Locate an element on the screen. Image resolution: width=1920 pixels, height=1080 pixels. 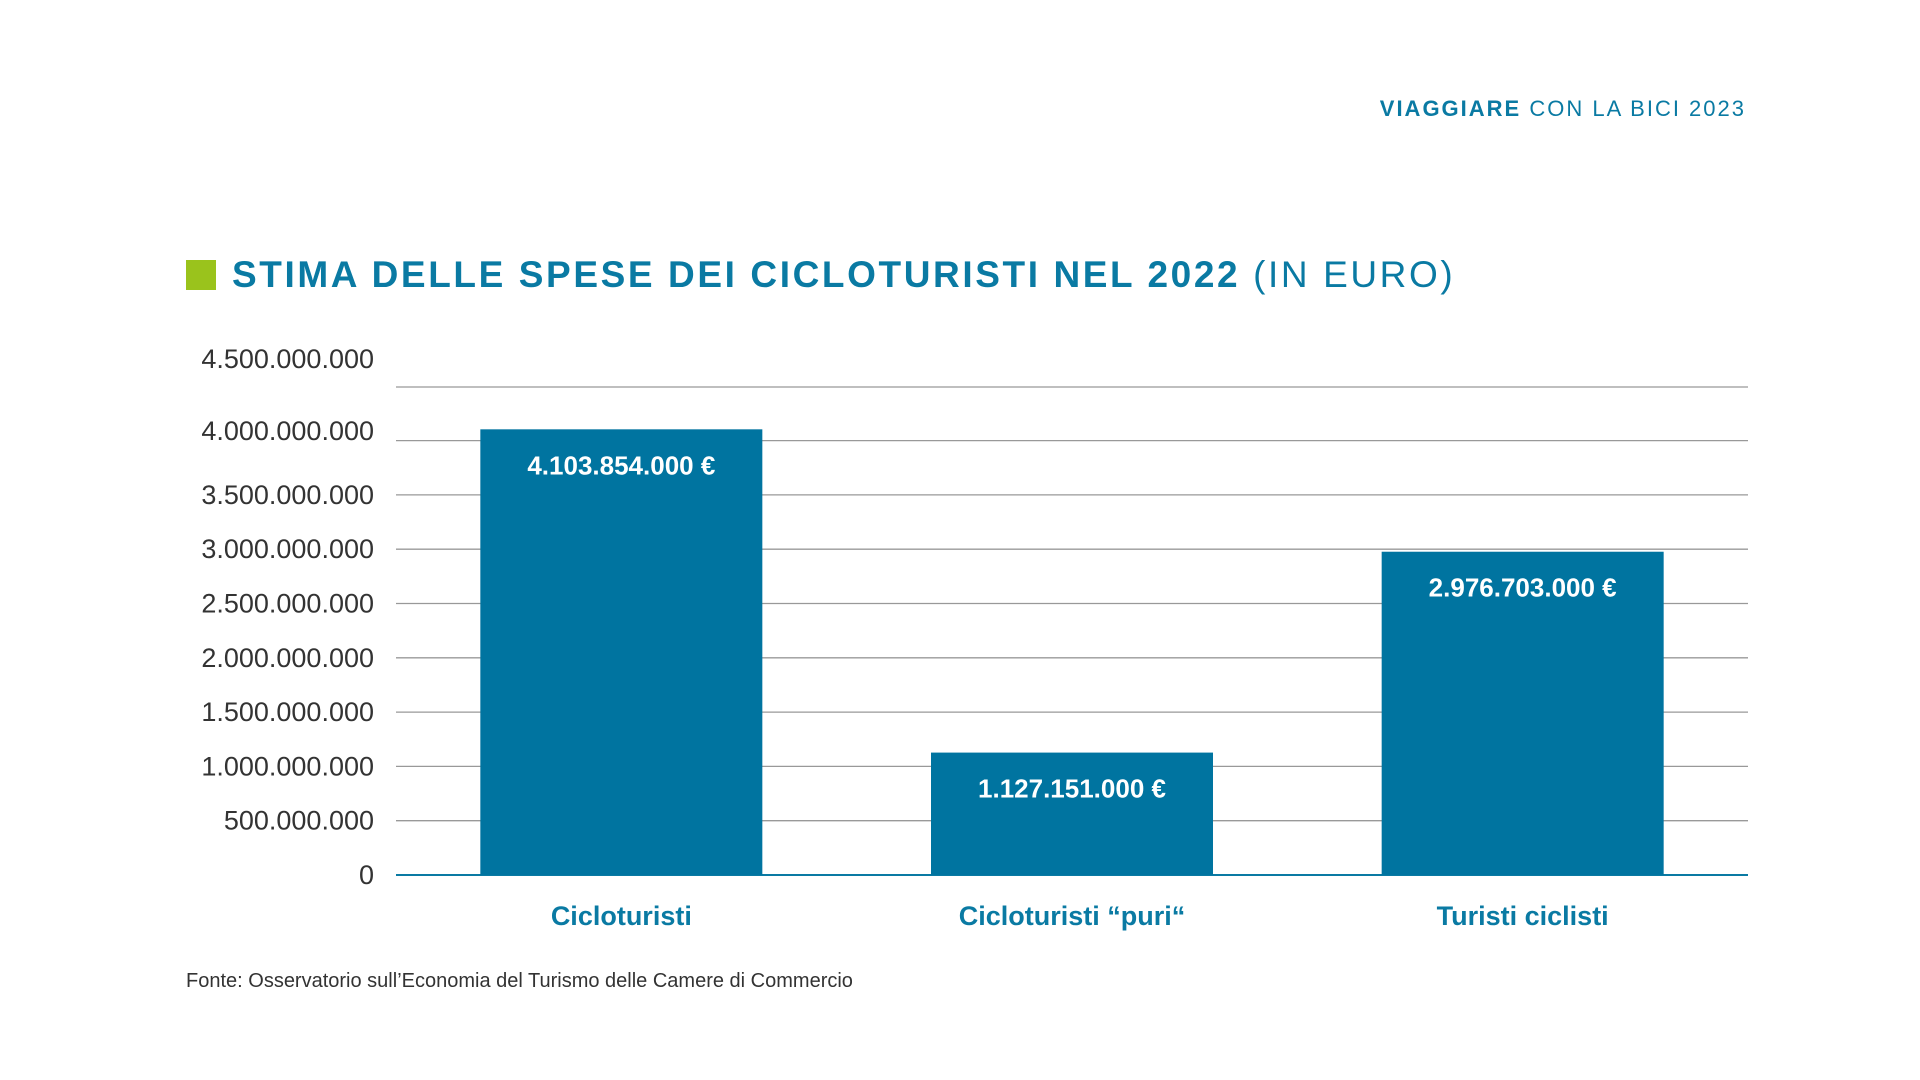
report-header: VIAGGIARE CON LA BICI 2023 is located at coordinates (1563, 109).